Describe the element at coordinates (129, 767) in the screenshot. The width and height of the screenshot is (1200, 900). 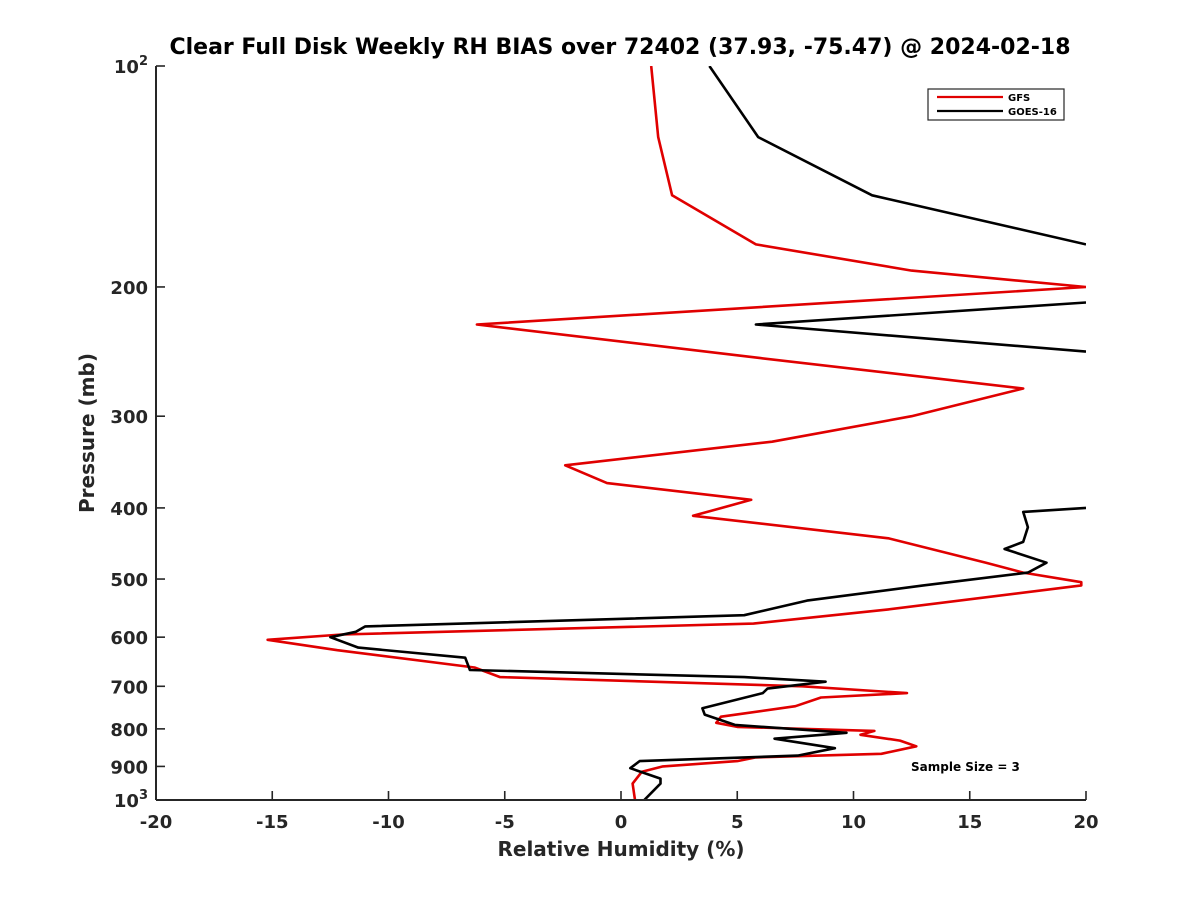
I see `y-tick-label: 900` at that location.